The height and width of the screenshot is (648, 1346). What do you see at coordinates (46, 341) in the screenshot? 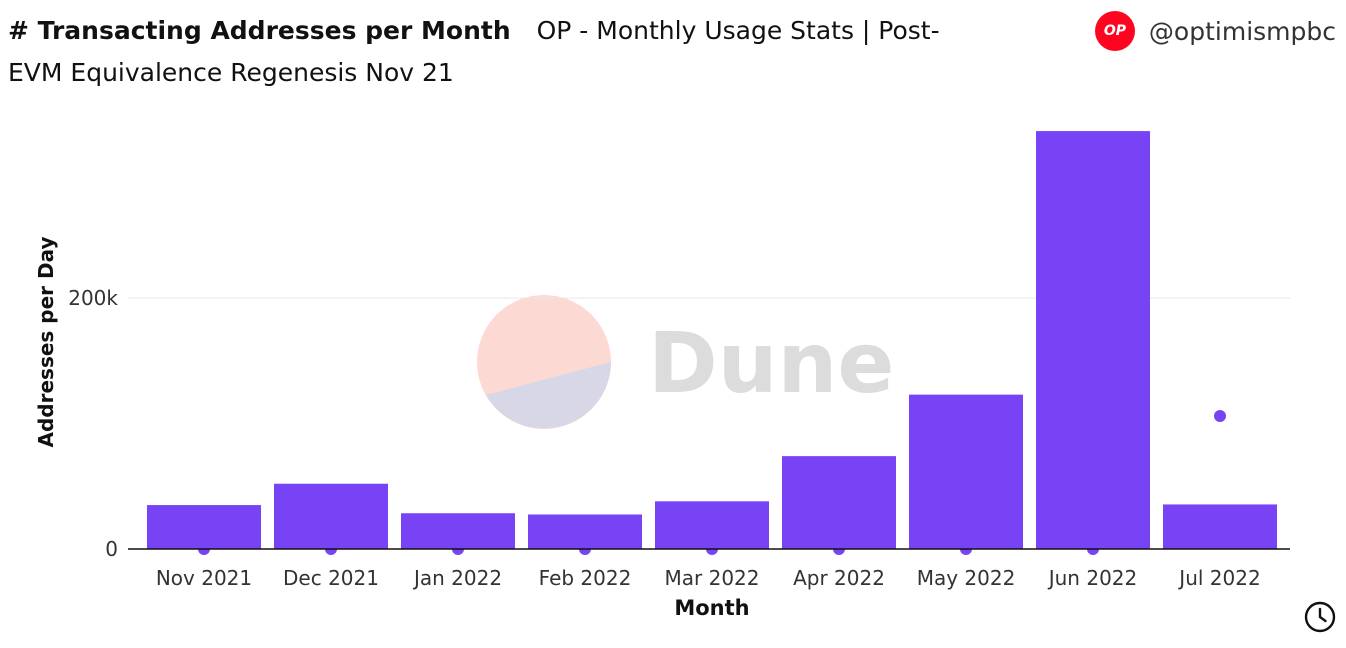
I see `y-axis-label: Addresses per Day` at bounding box center [46, 341].